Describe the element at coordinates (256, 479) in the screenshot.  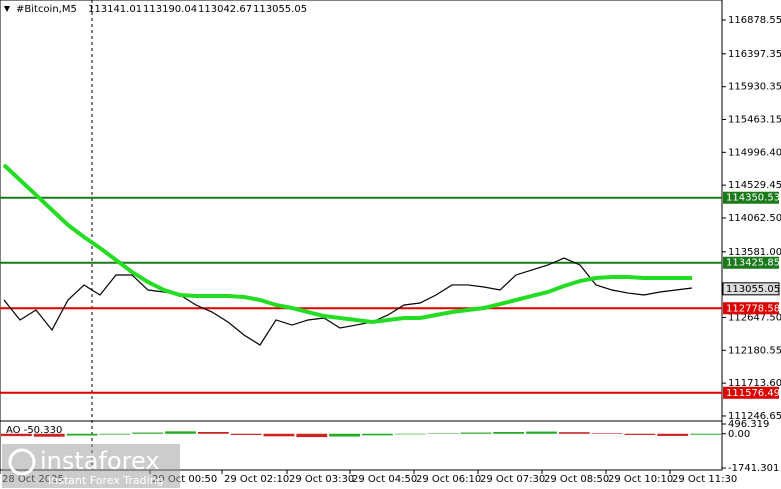
I see `x-tick-label: 29 Oct 02:10` at that location.